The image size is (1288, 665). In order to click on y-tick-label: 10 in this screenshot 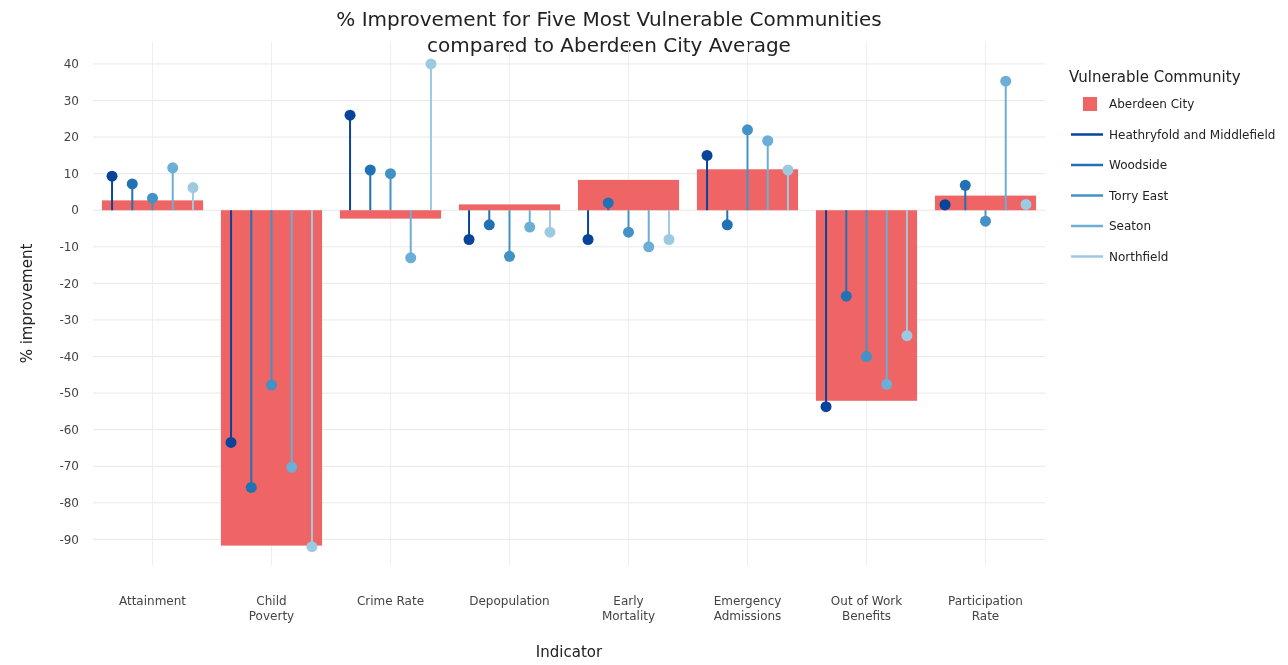, I will do `click(71, 173)`.